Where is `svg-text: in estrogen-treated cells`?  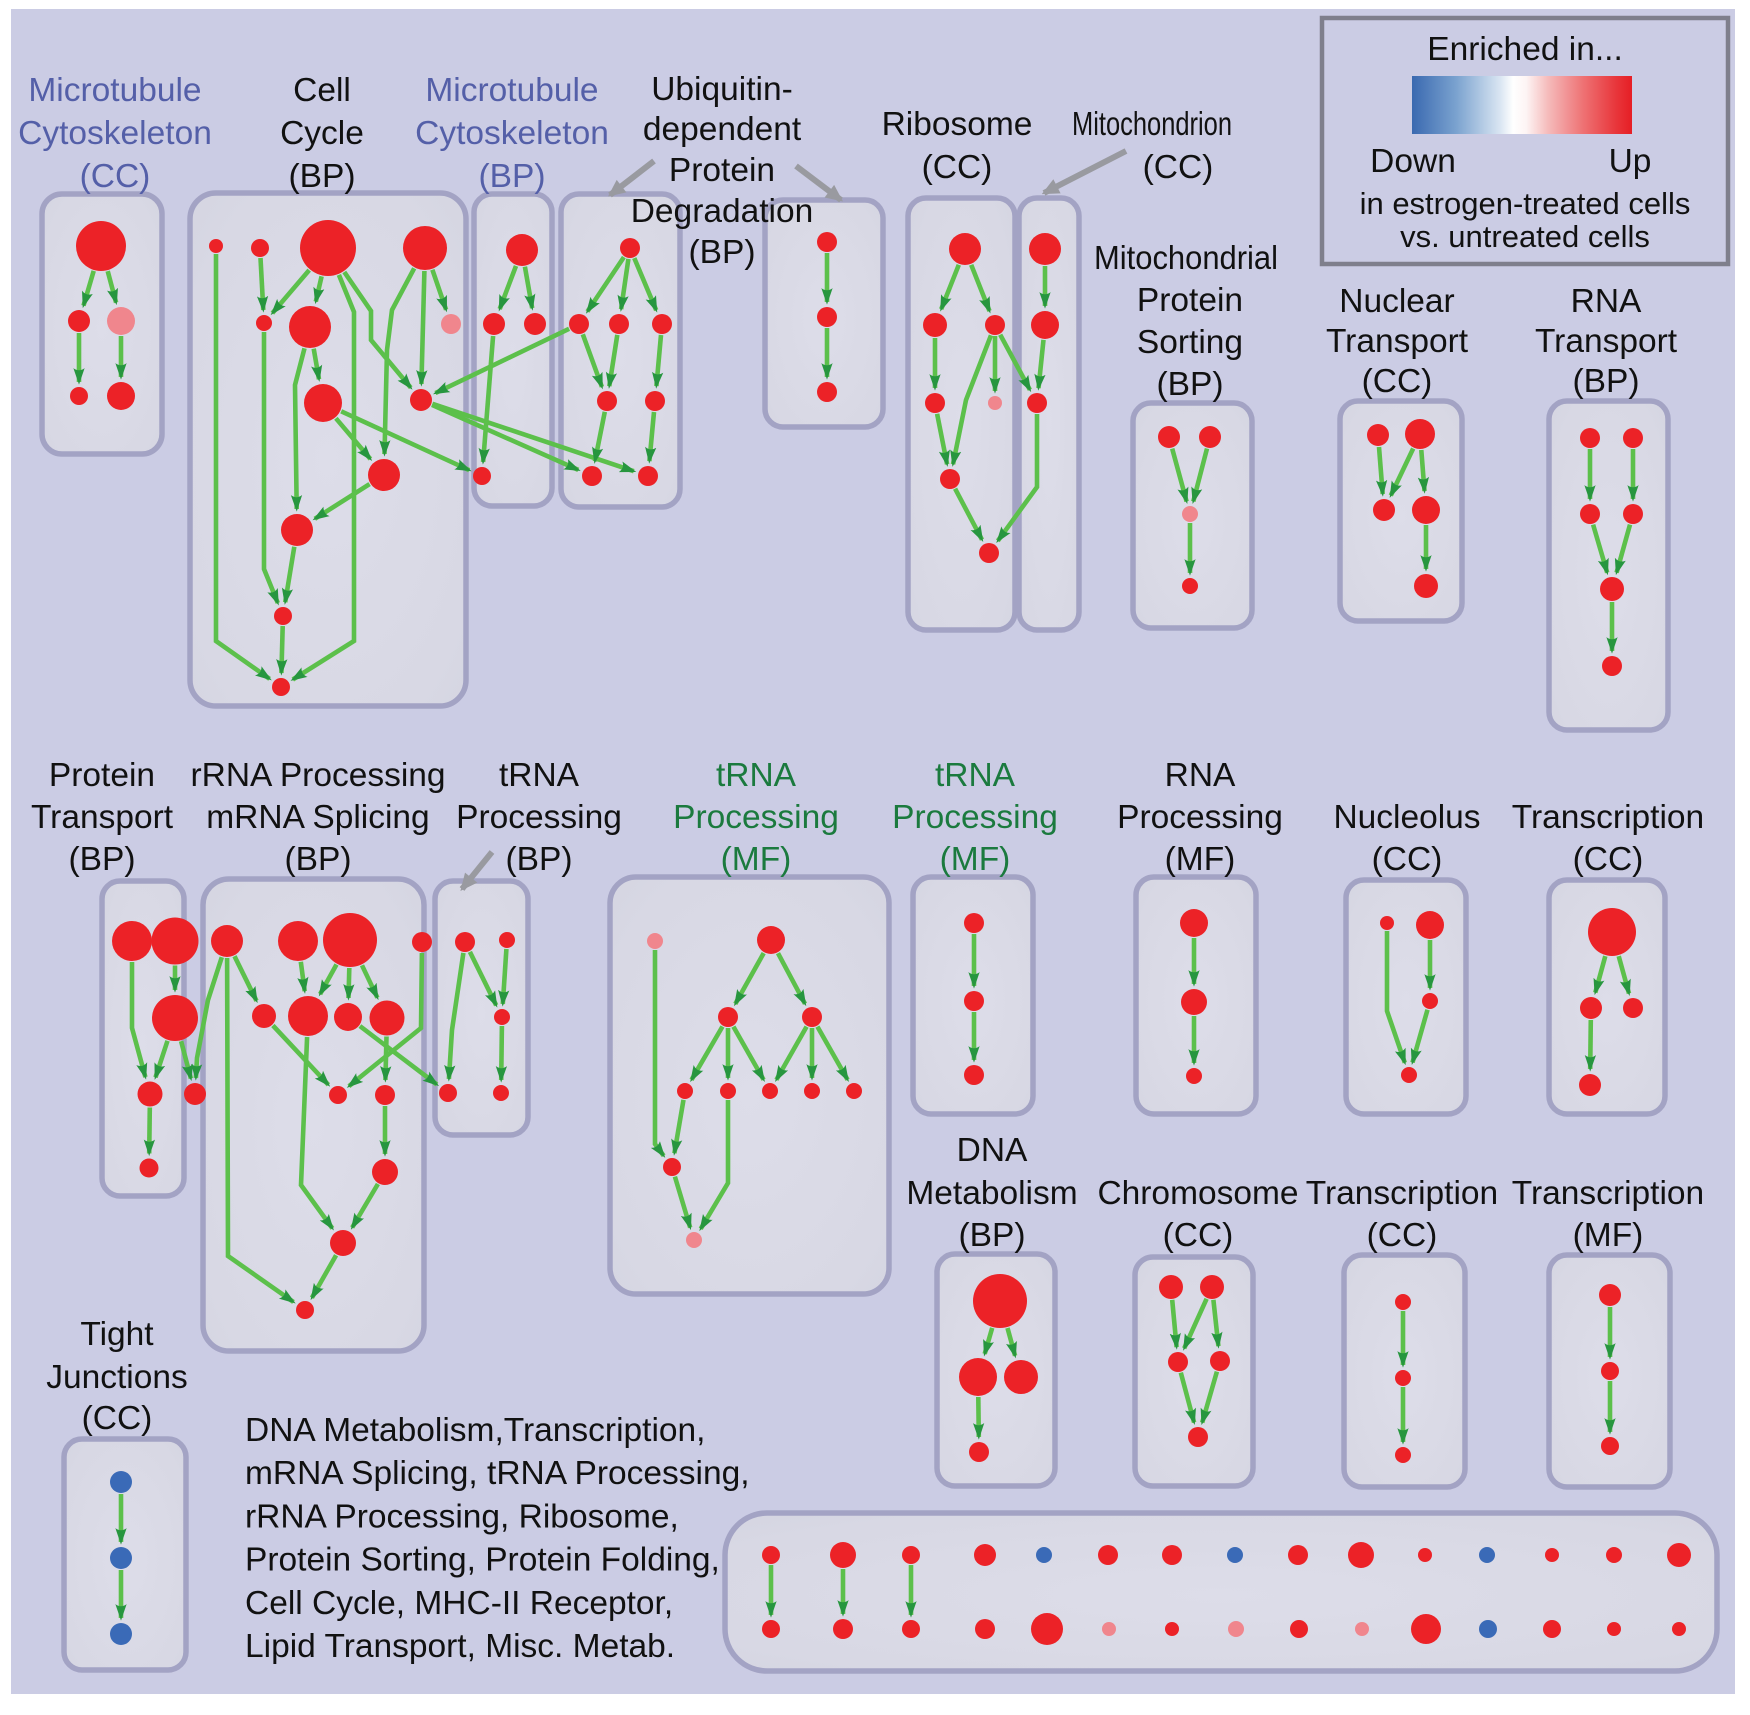 svg-text: in estrogen-treated cells is located at coordinates (1525, 203).